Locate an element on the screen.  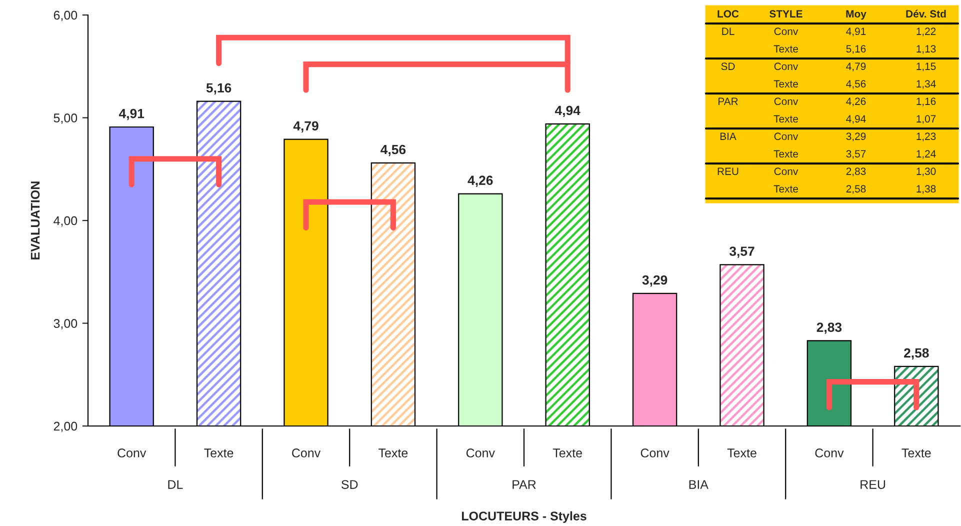
data-label: 4,79 is located at coordinates (305, 126).